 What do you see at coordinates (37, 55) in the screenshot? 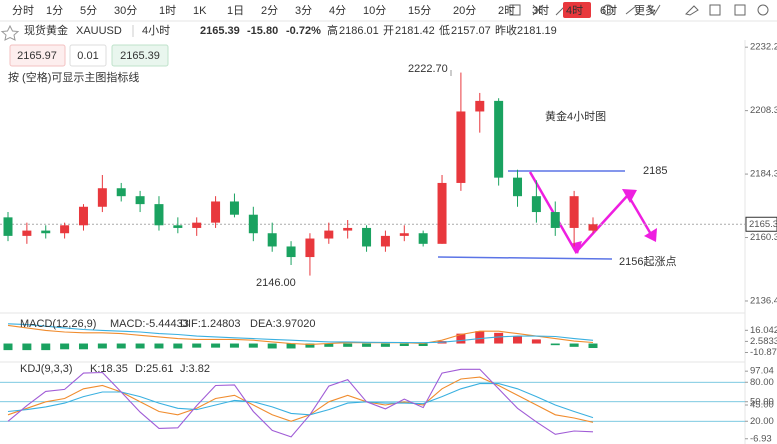
I see `sell-box` at bounding box center [37, 55].